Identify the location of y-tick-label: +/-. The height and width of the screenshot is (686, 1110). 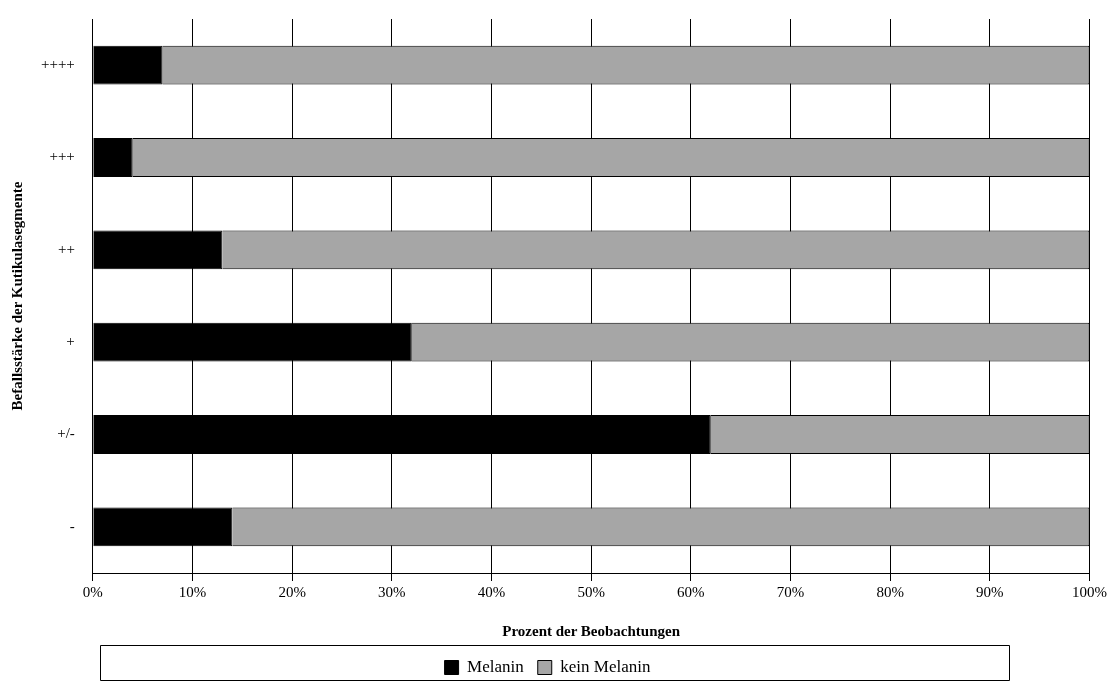
(66, 433).